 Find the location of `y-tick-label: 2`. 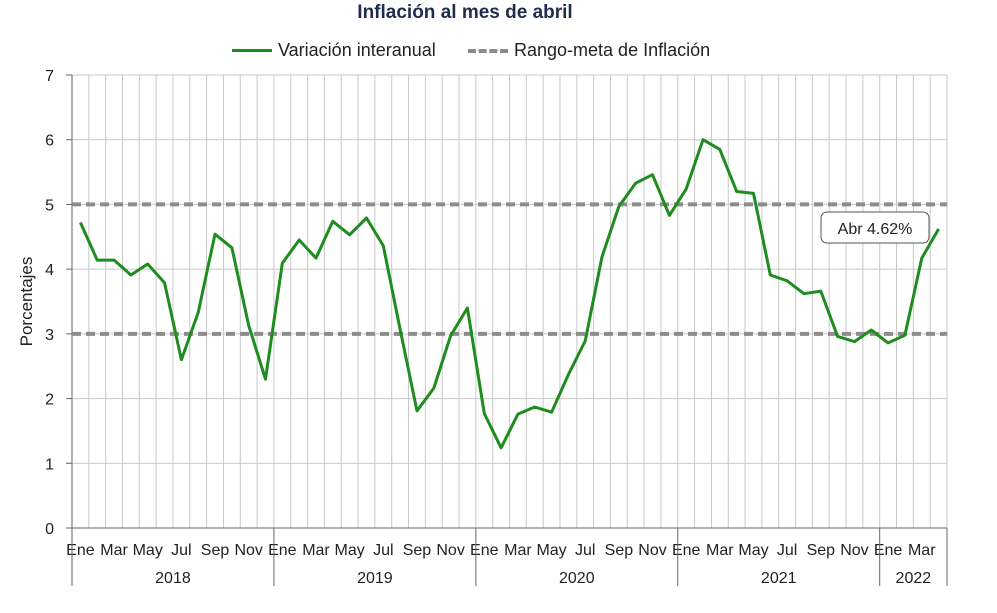

y-tick-label: 2 is located at coordinates (49, 400).